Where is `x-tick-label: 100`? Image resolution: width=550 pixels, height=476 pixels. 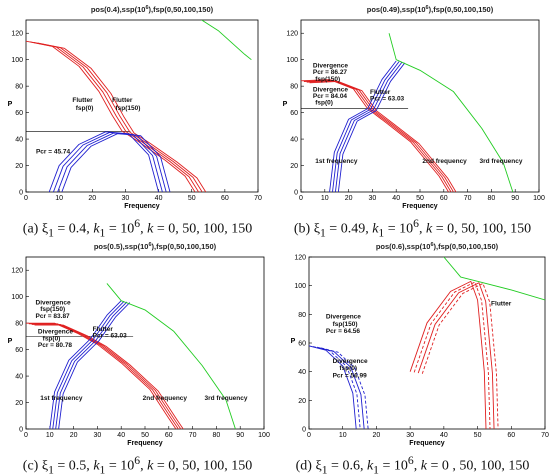
x-tick-label: 100 is located at coordinates (539, 198).